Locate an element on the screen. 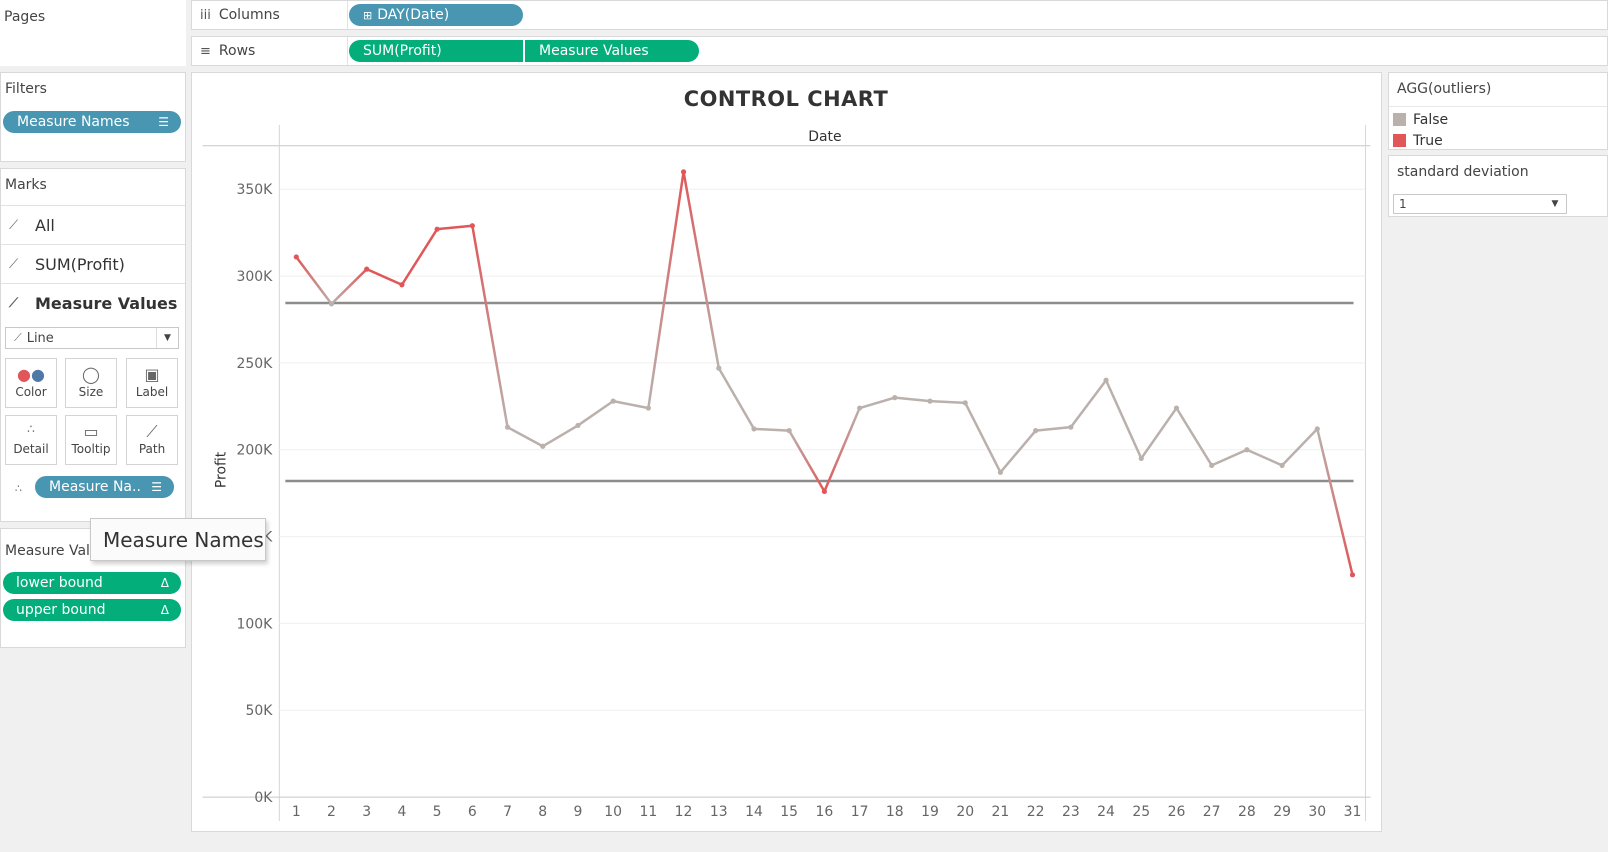 The image size is (1608, 852). size-button-label: Size is located at coordinates (91, 392).